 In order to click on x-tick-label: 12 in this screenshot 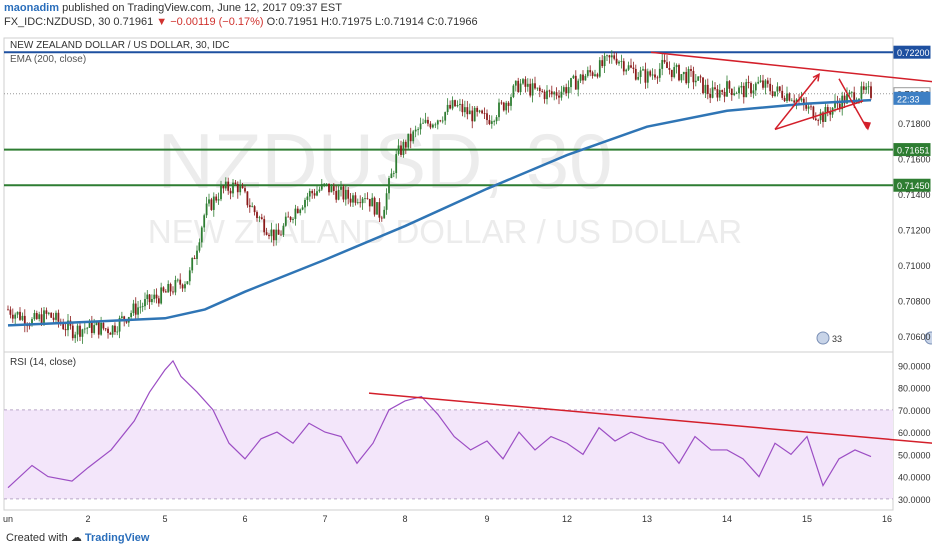, I will do `click(567, 519)`.